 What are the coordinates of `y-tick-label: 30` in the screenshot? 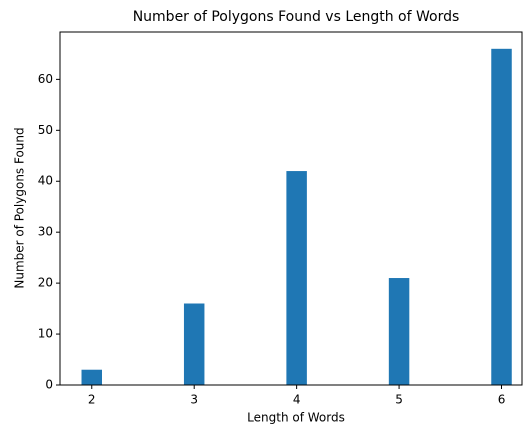 It's located at (45, 232).